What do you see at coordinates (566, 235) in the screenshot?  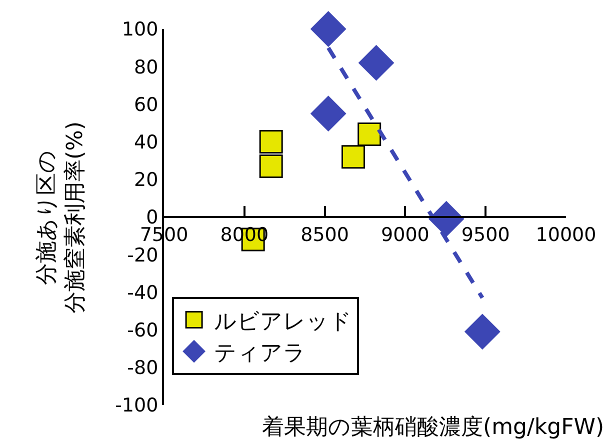 I see `x-tick-label: 10000` at bounding box center [566, 235].